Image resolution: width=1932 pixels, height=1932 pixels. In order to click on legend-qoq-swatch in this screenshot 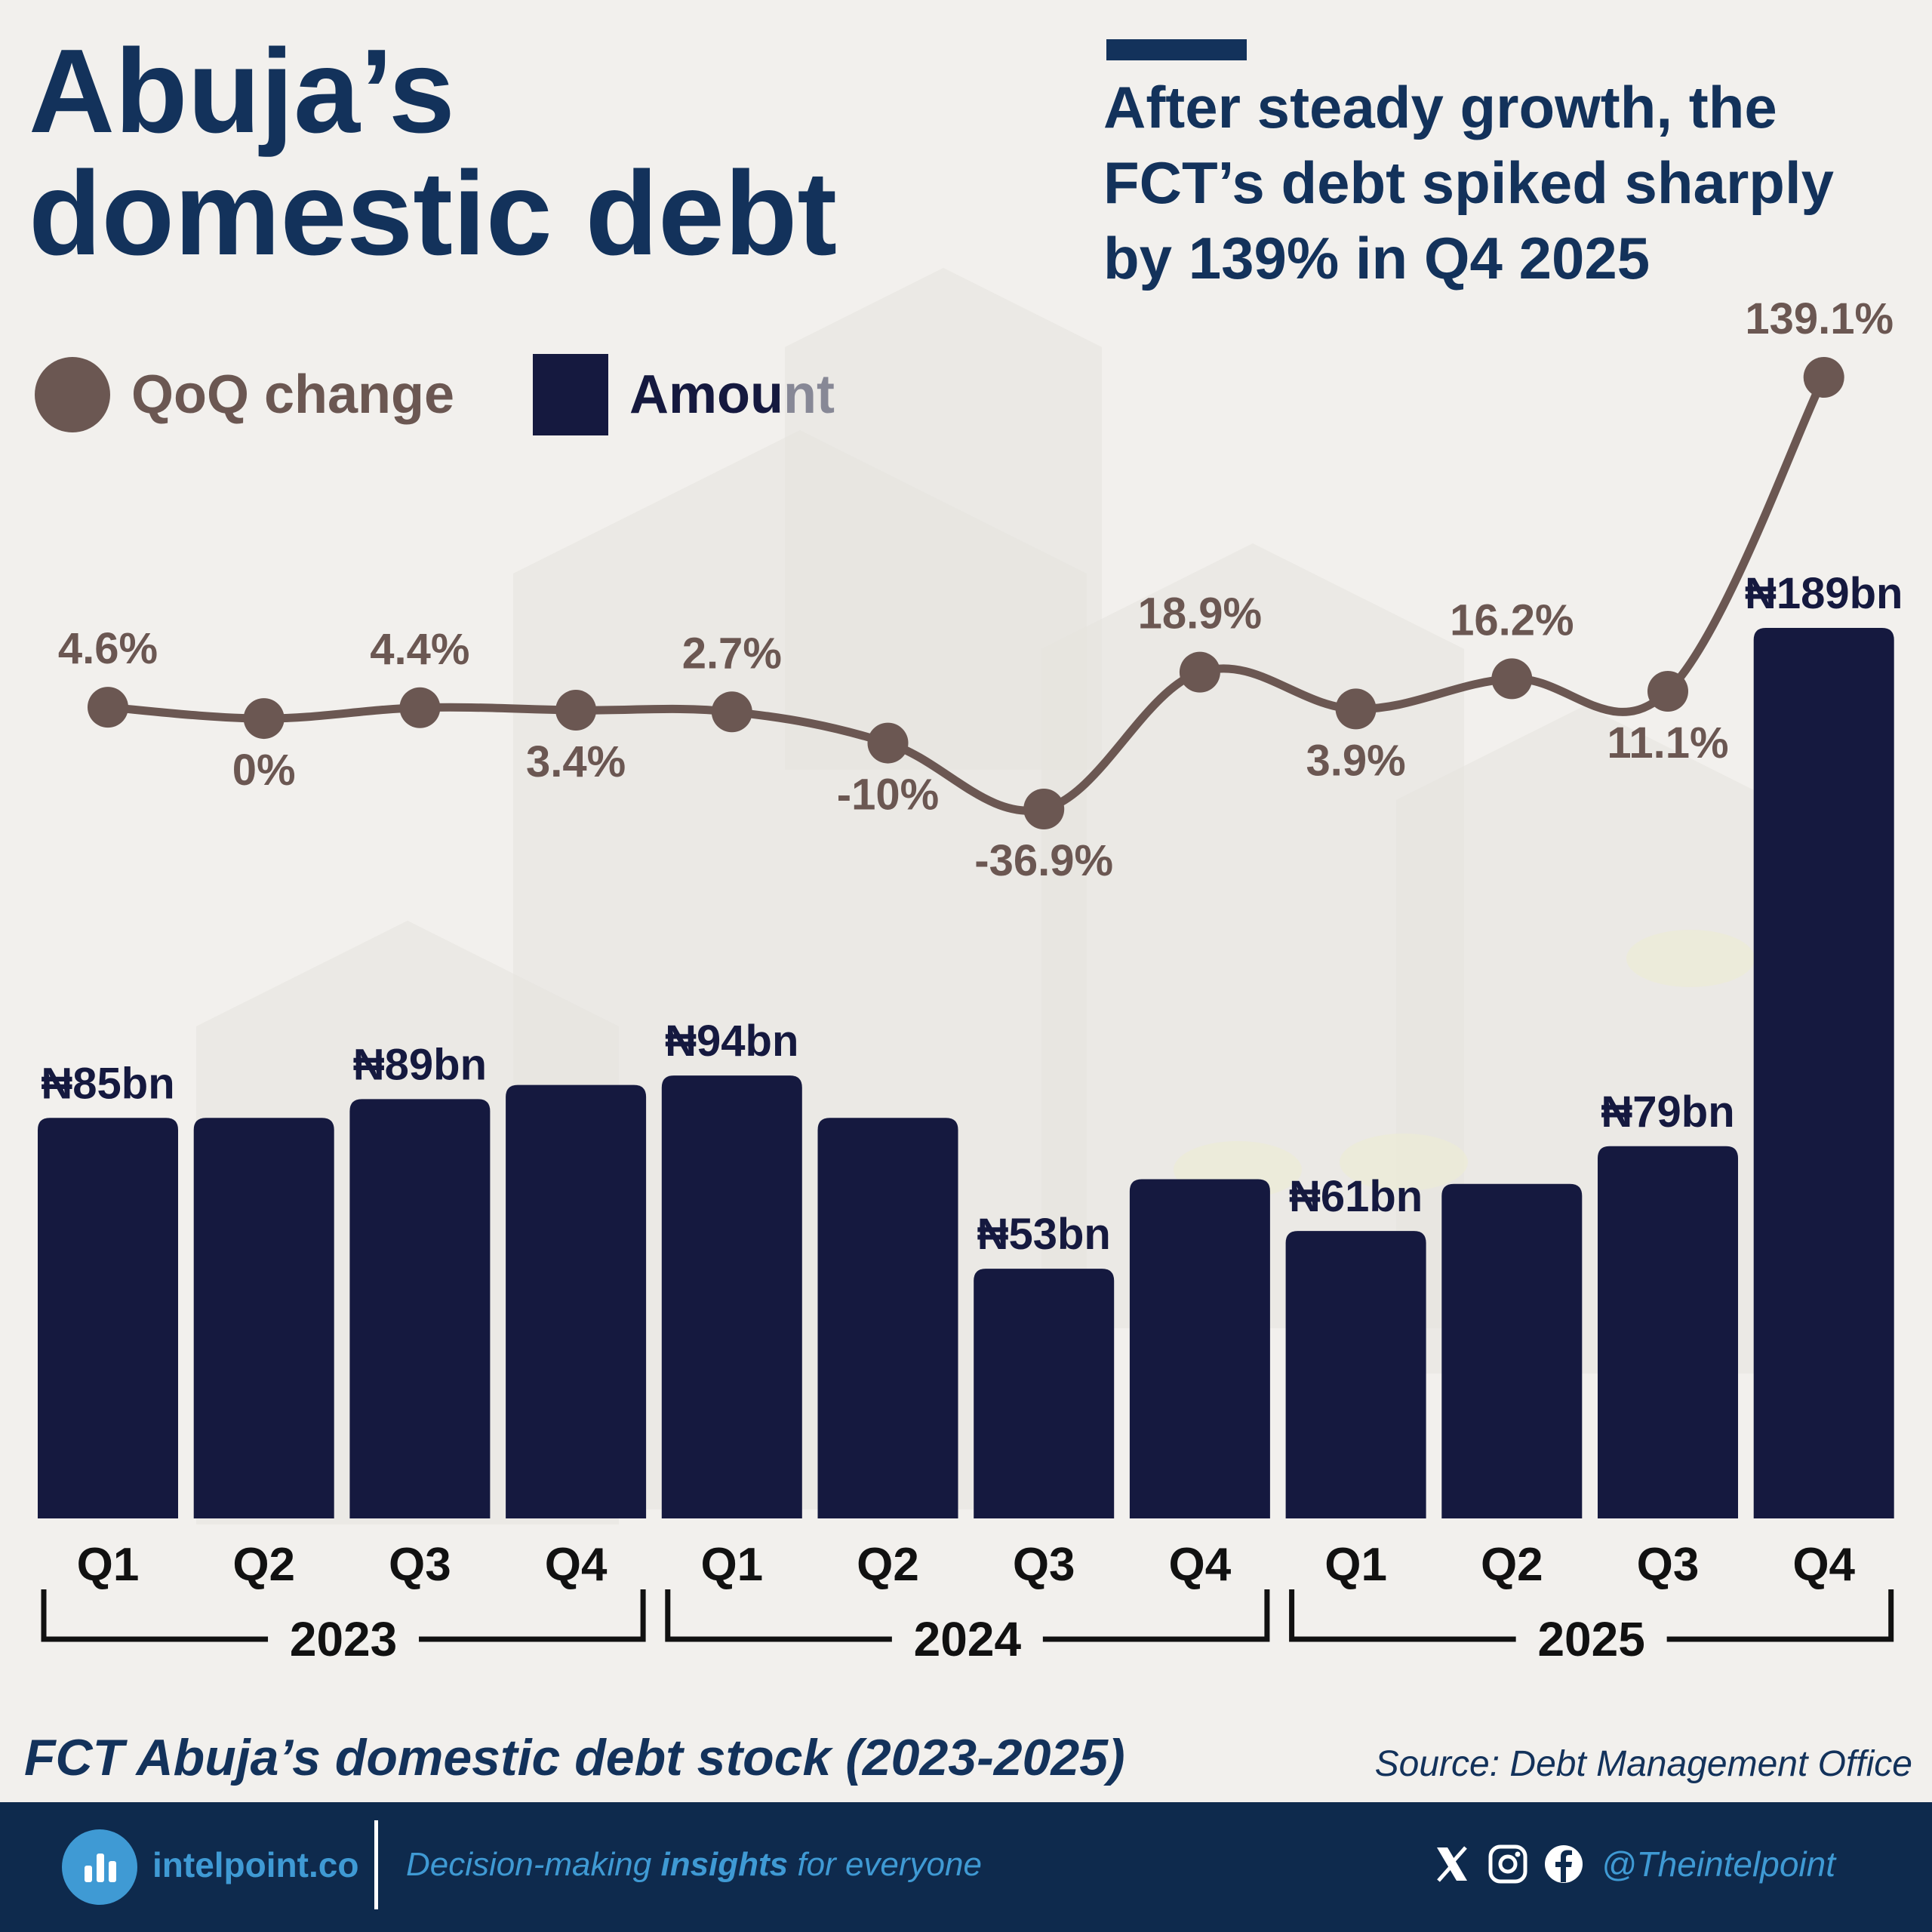, I will do `click(72, 394)`.